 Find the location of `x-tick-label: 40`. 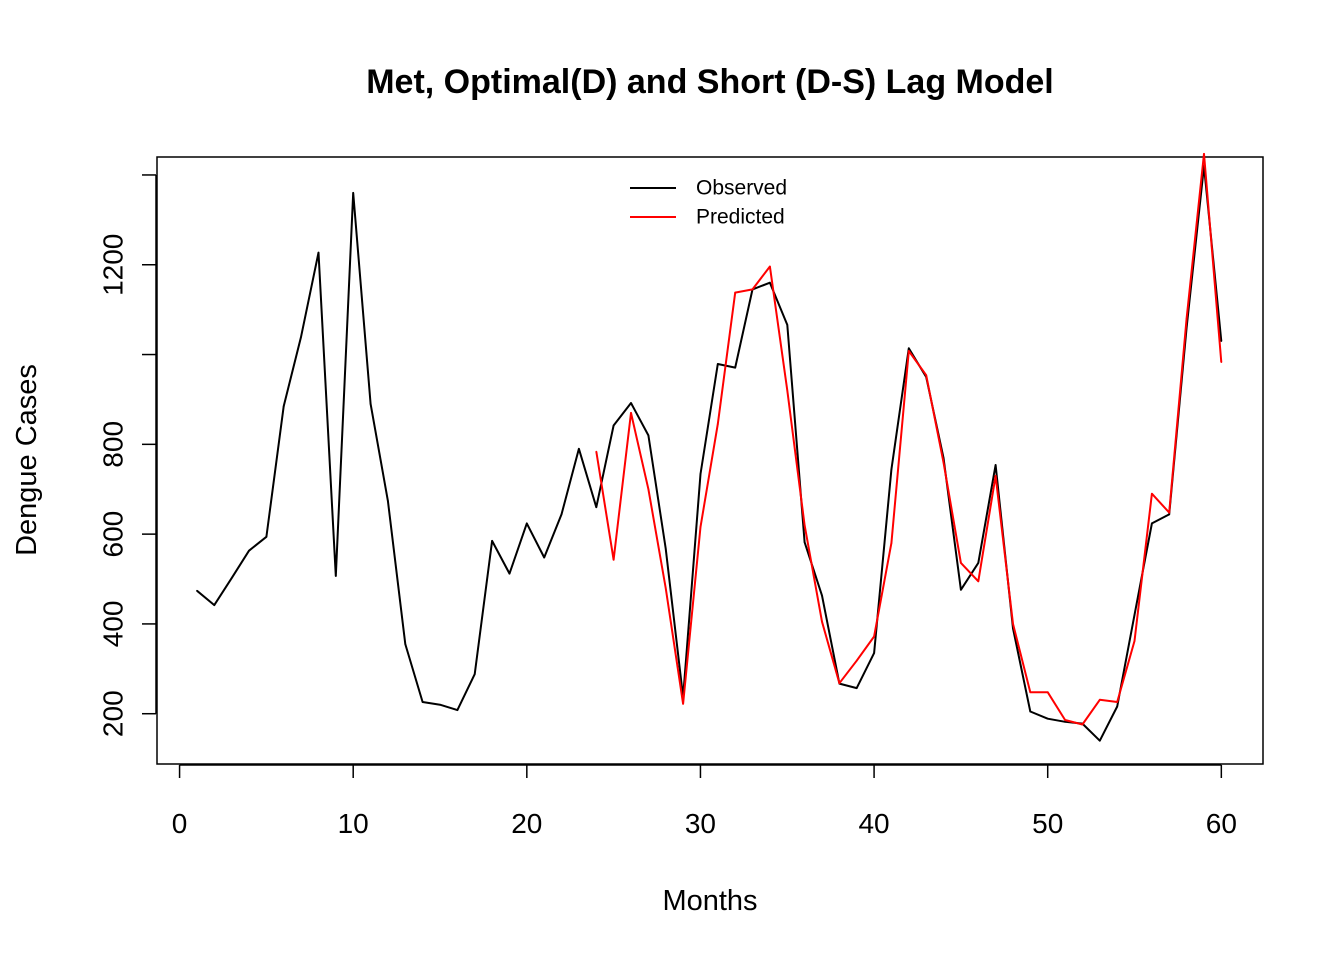

x-tick-label: 40 is located at coordinates (873, 823).